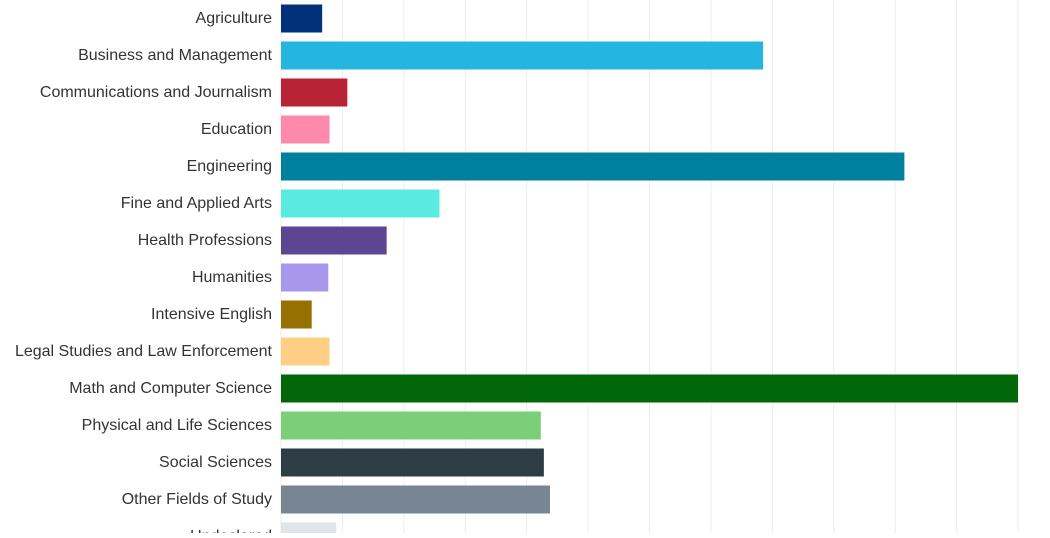 This screenshot has width=1050, height=538. What do you see at coordinates (234, 18) in the screenshot?
I see `category-label: Agriculture` at bounding box center [234, 18].